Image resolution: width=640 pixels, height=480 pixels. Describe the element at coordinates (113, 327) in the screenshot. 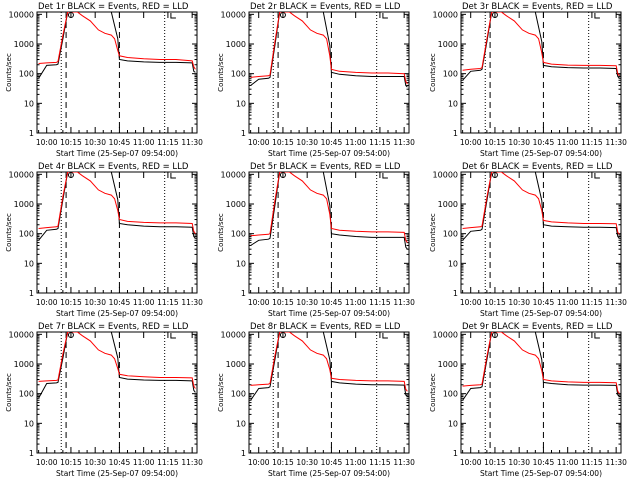

I see `panel-title: Det 7r BLACK = Events, RED = LLD` at that location.